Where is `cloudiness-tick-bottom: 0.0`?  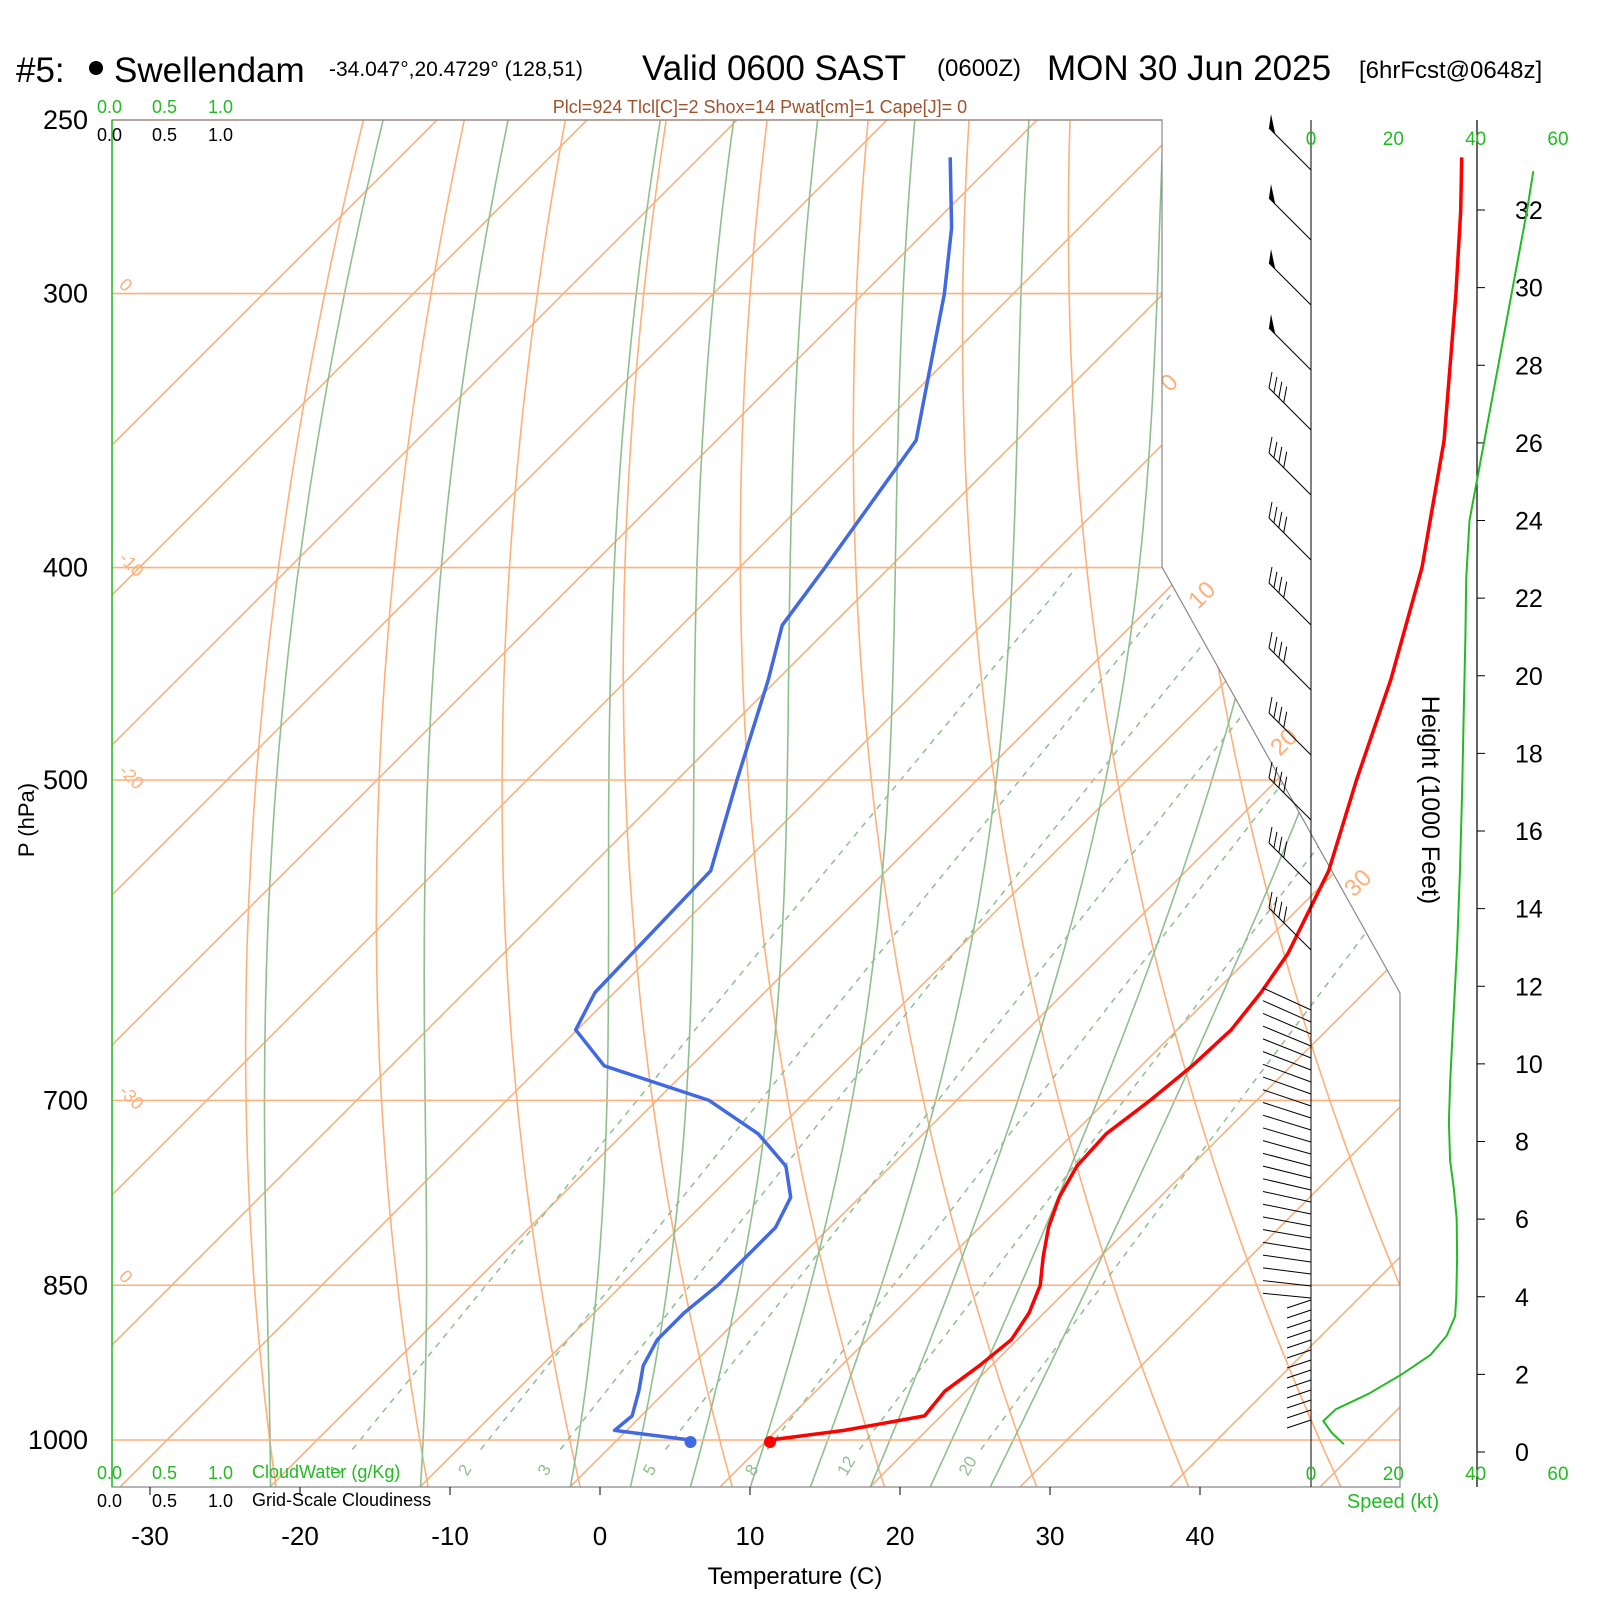 cloudiness-tick-bottom: 0.0 is located at coordinates (109, 1501).